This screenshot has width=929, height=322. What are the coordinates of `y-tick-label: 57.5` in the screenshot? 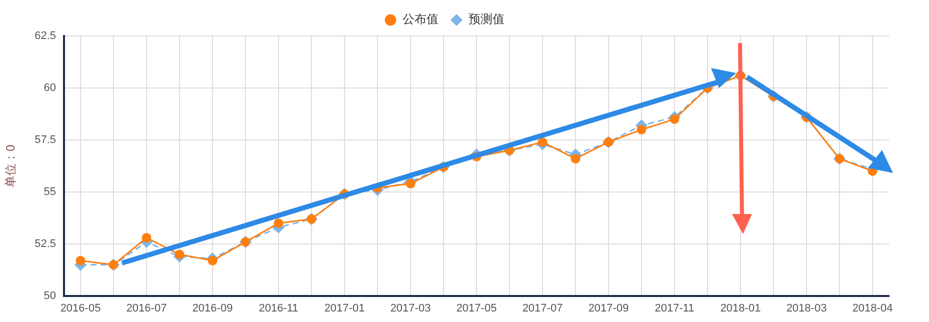 It's located at (45, 140).